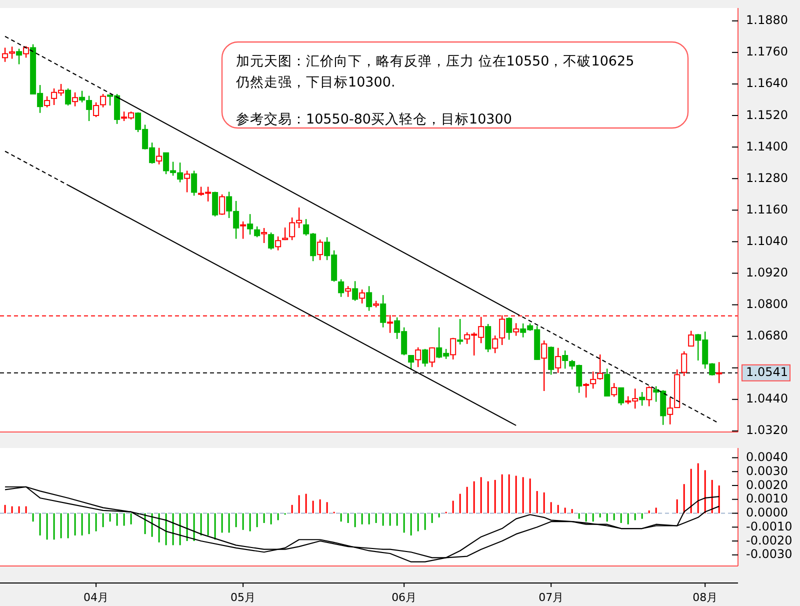 The height and width of the screenshot is (606, 800). I want to click on annotation: 加元天图：汇价向下，略有反弹，压力 位在10550，不破10625, so click(435, 62).